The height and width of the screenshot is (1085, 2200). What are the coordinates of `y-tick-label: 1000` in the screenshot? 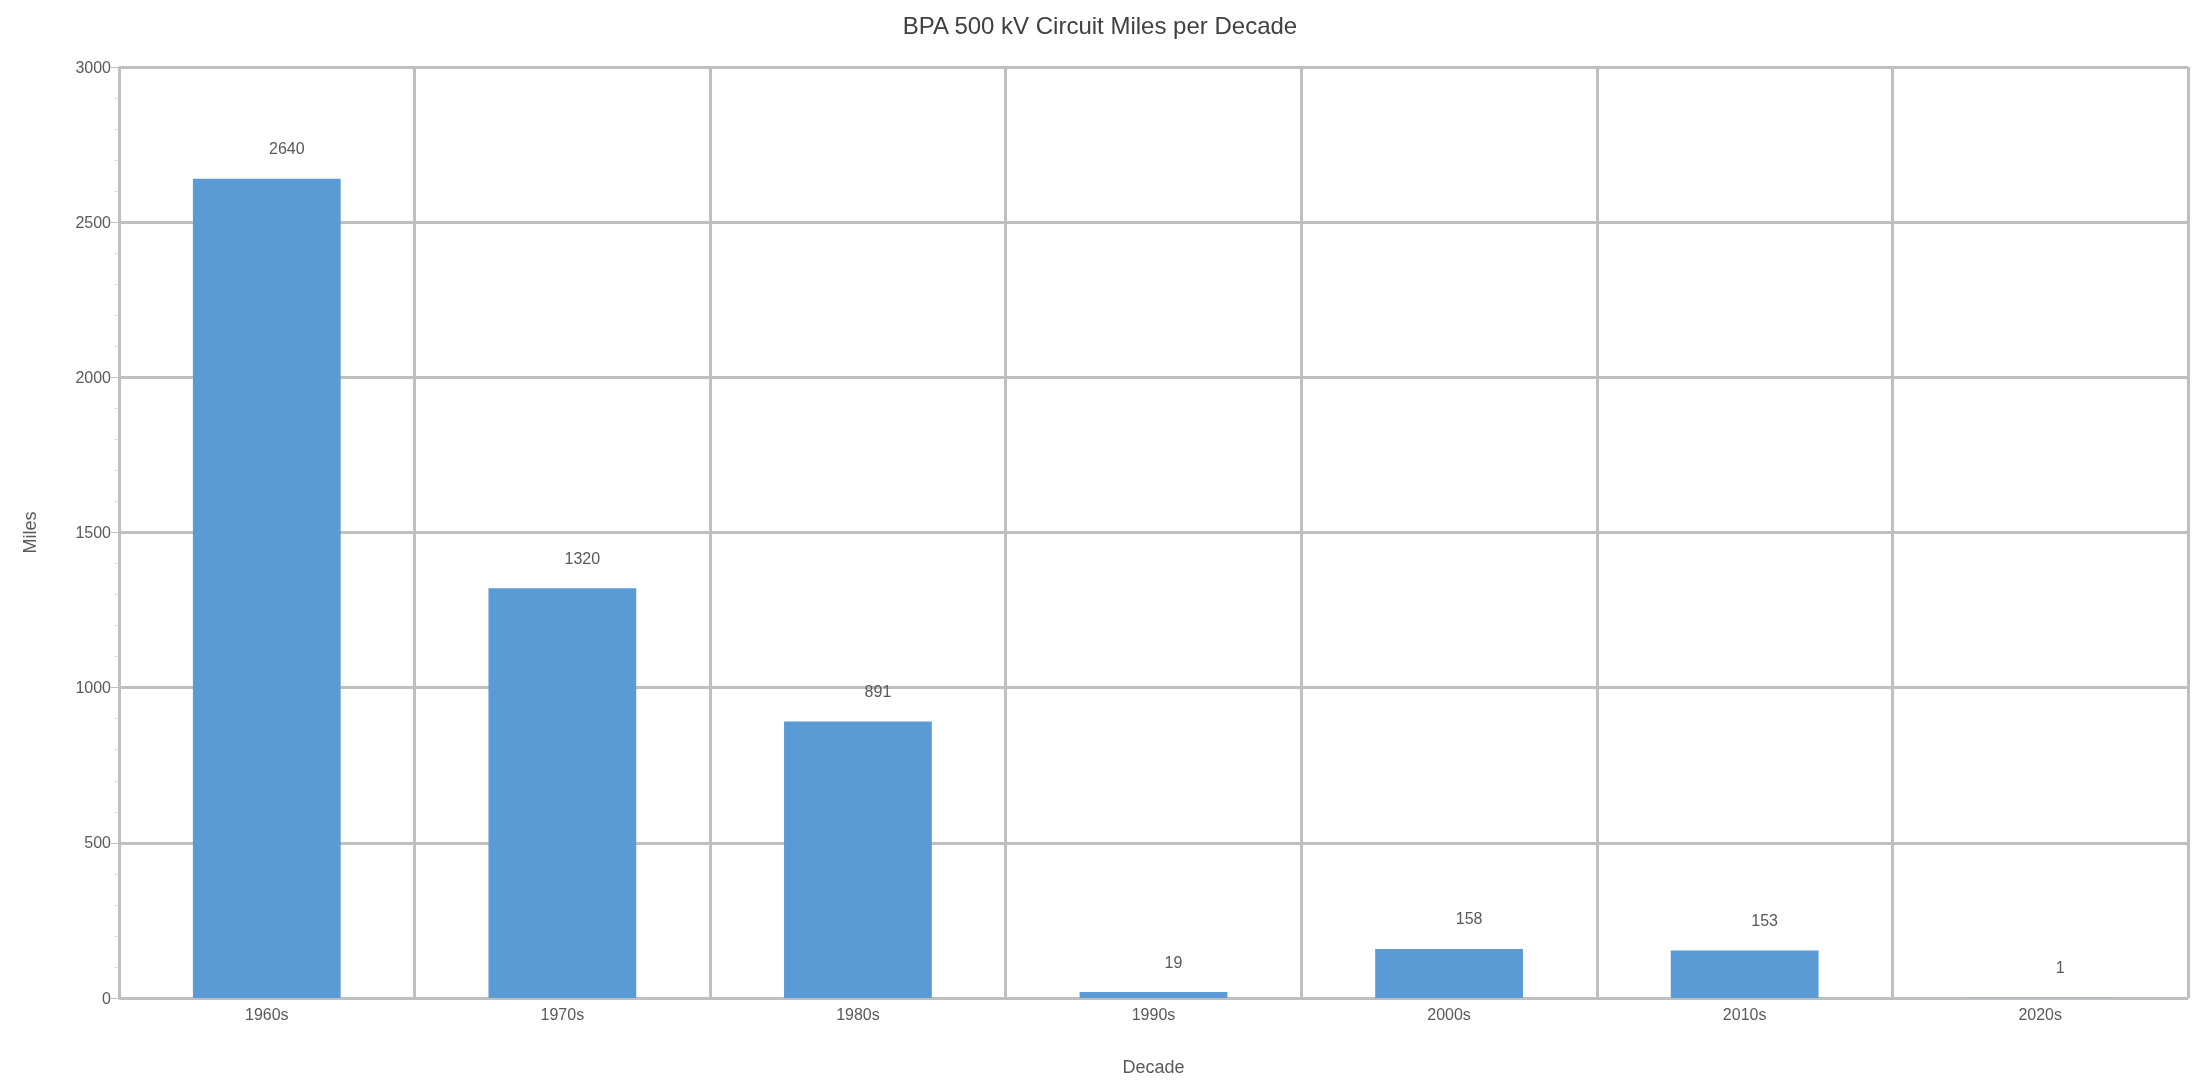 It's located at (93, 688).